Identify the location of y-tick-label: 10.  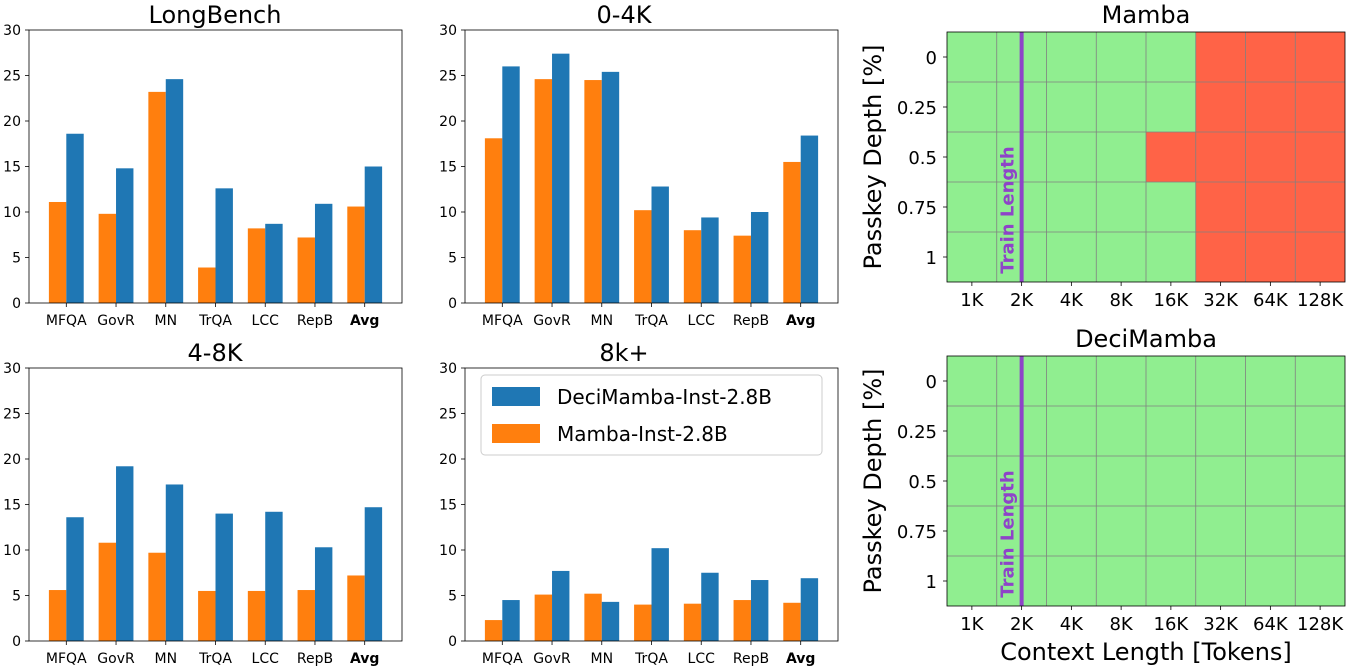
(12, 213).